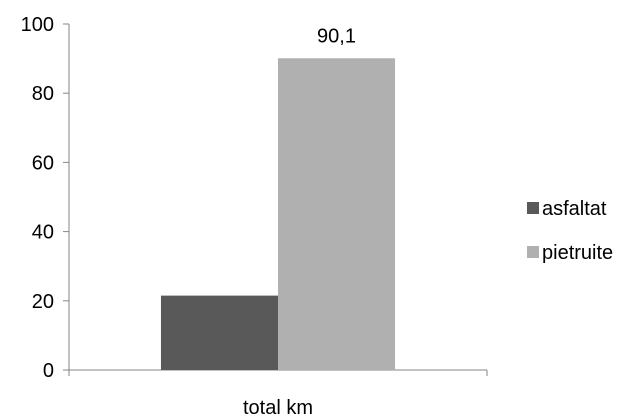 The width and height of the screenshot is (644, 419). Describe the element at coordinates (43, 163) in the screenshot. I see `y-tick-label: 60` at that location.